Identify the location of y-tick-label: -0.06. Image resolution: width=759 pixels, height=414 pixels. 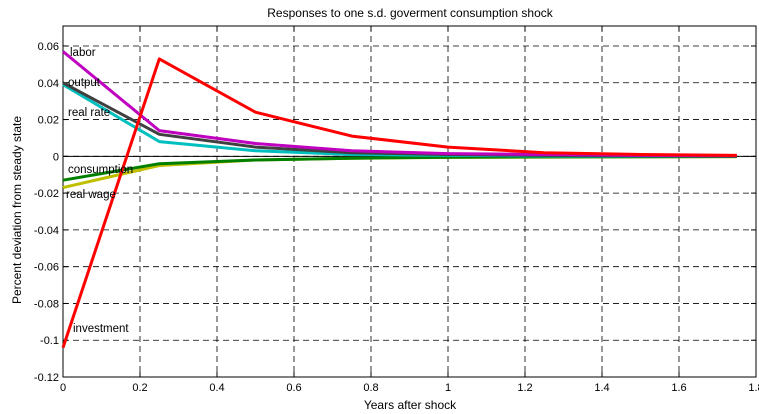
(46, 268).